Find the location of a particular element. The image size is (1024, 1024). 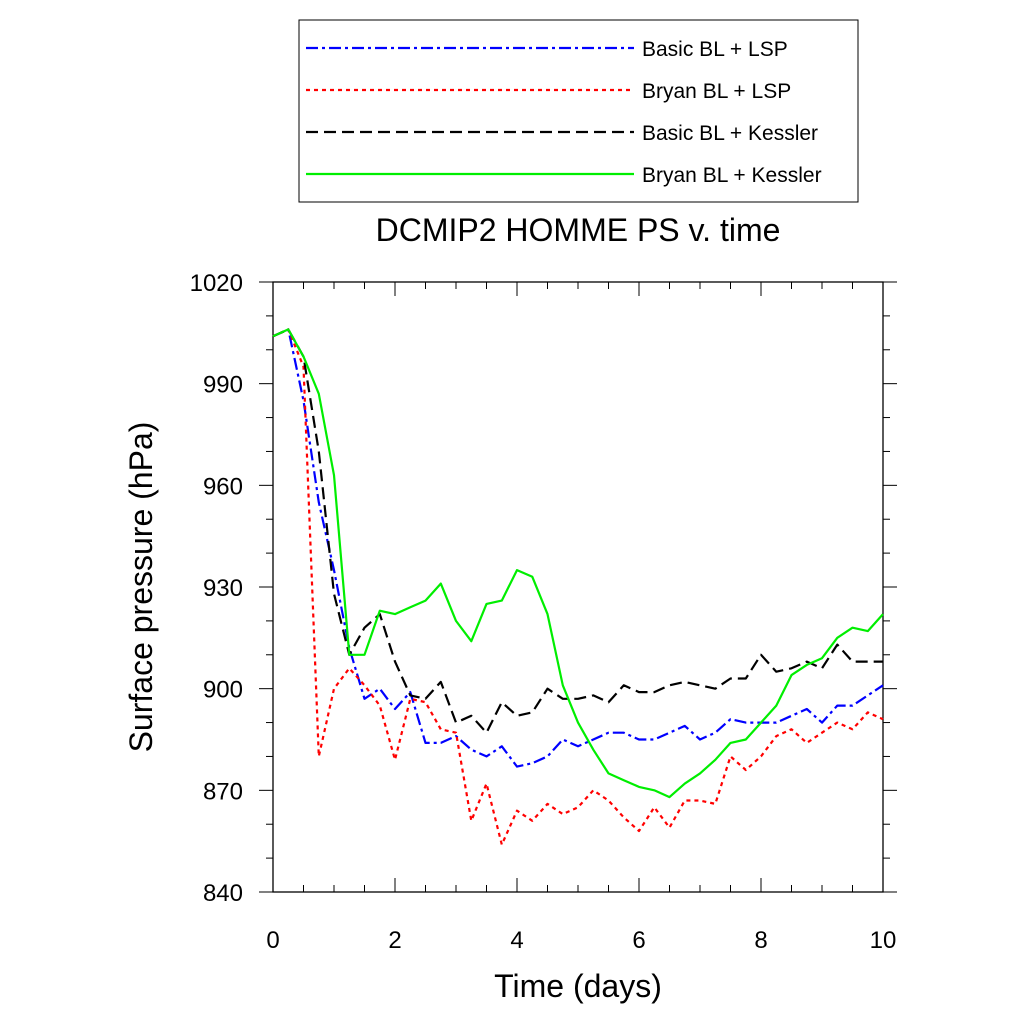

y-tick-label: 990 is located at coordinates (223, 385).